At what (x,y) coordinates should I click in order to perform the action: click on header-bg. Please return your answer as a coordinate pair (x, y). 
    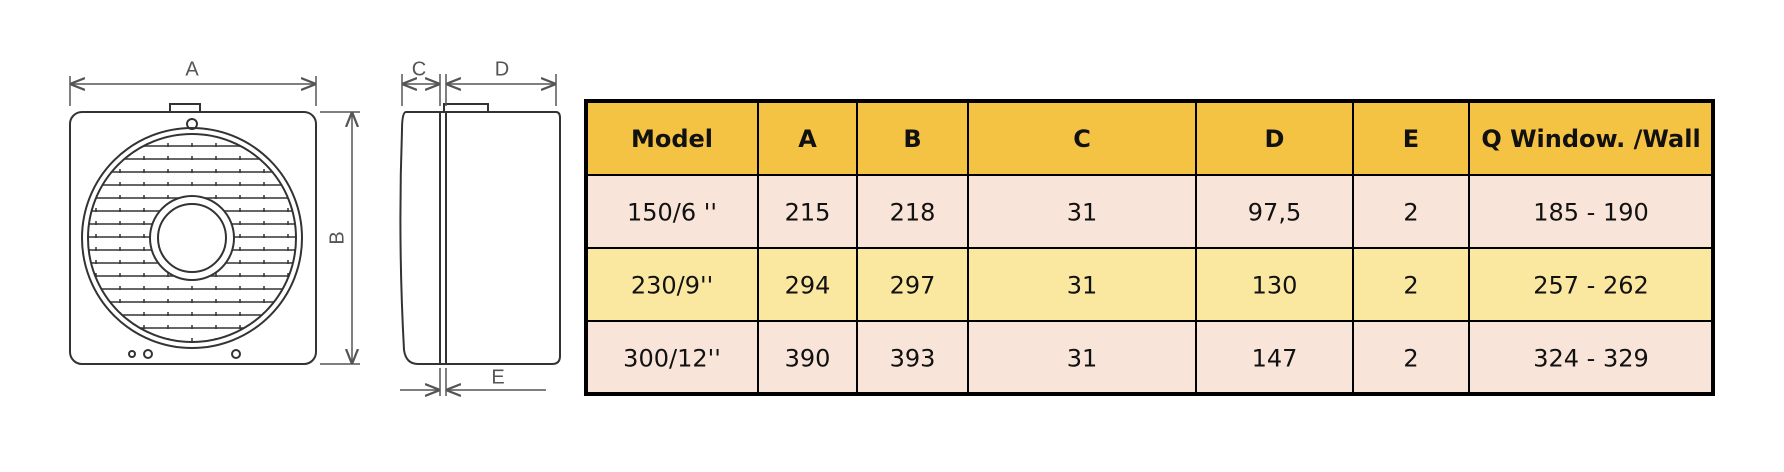
    Looking at the image, I should click on (1149, 138).